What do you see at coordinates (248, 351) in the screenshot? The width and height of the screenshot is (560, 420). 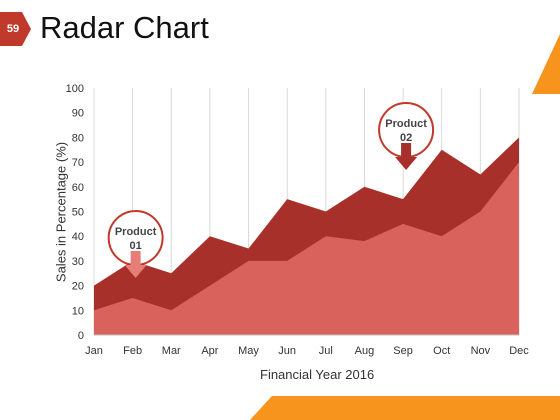 I see `x-tick-label: May` at bounding box center [248, 351].